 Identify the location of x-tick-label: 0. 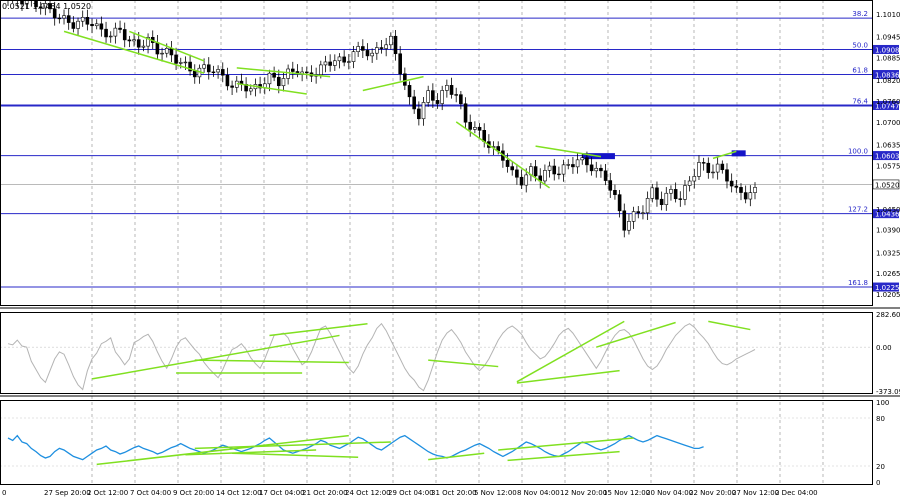
(4, 493).